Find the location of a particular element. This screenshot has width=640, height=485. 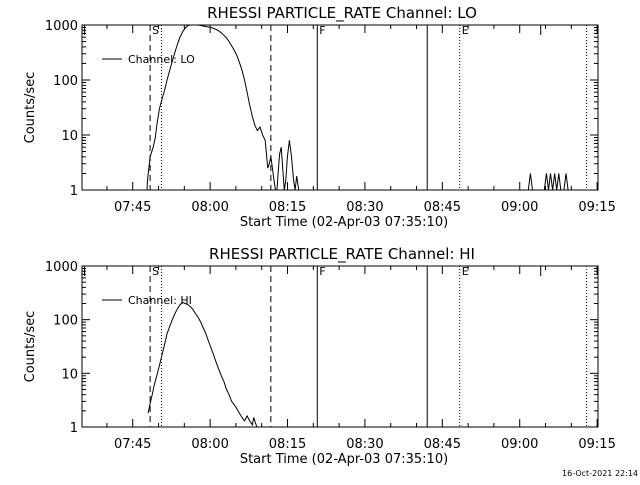

chart-title: RHESSI PARTICLE_RATE Channel: LO is located at coordinates (342, 13).